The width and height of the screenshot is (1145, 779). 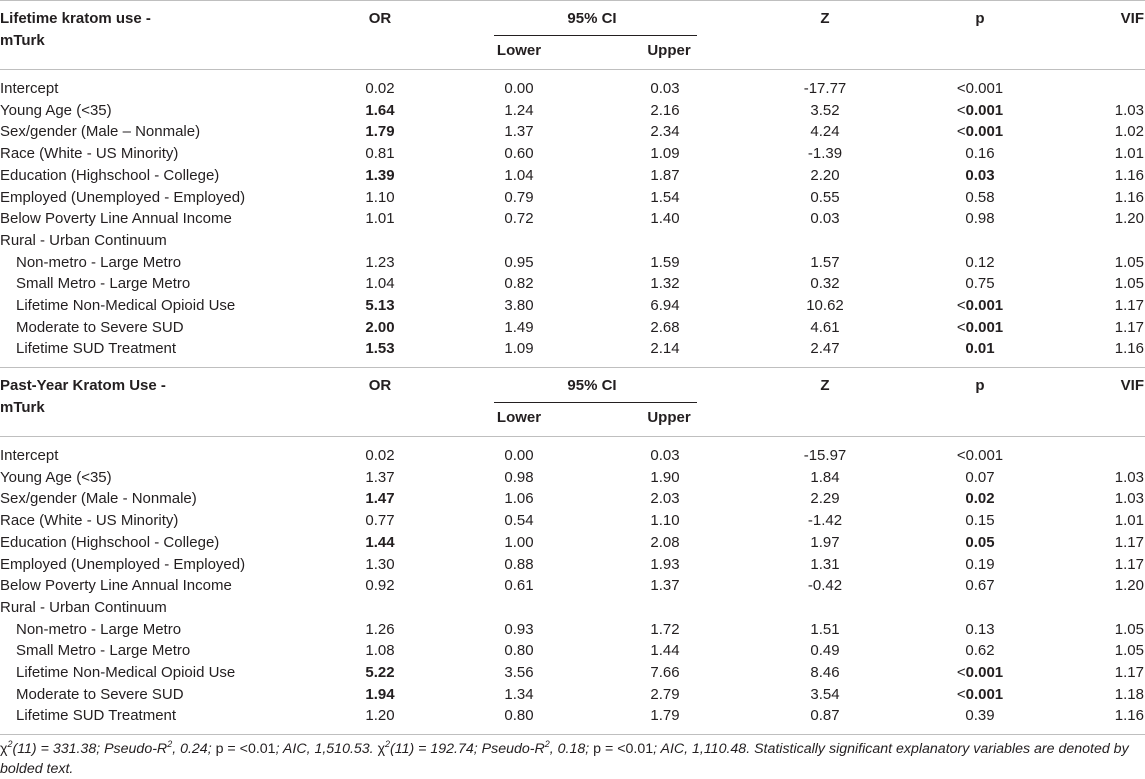 What do you see at coordinates (665, 88) in the screenshot?
I see `ci-upper-value: 0.03` at bounding box center [665, 88].